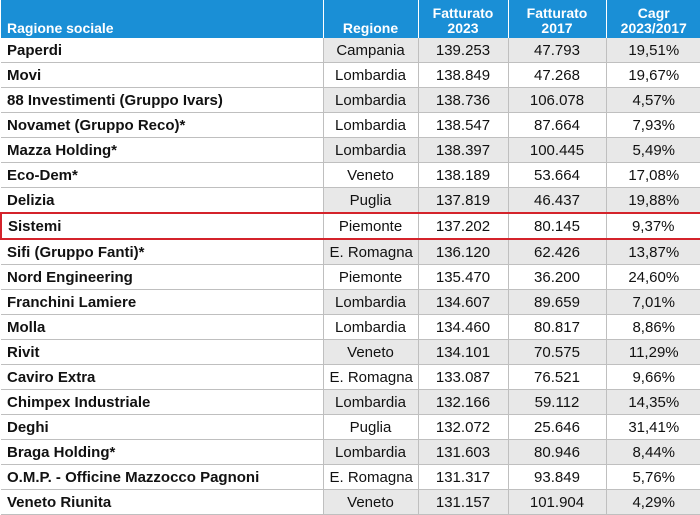 The width and height of the screenshot is (700, 515). Describe the element at coordinates (653, 252) in the screenshot. I see `cagr-cell: 13,87%` at that location.